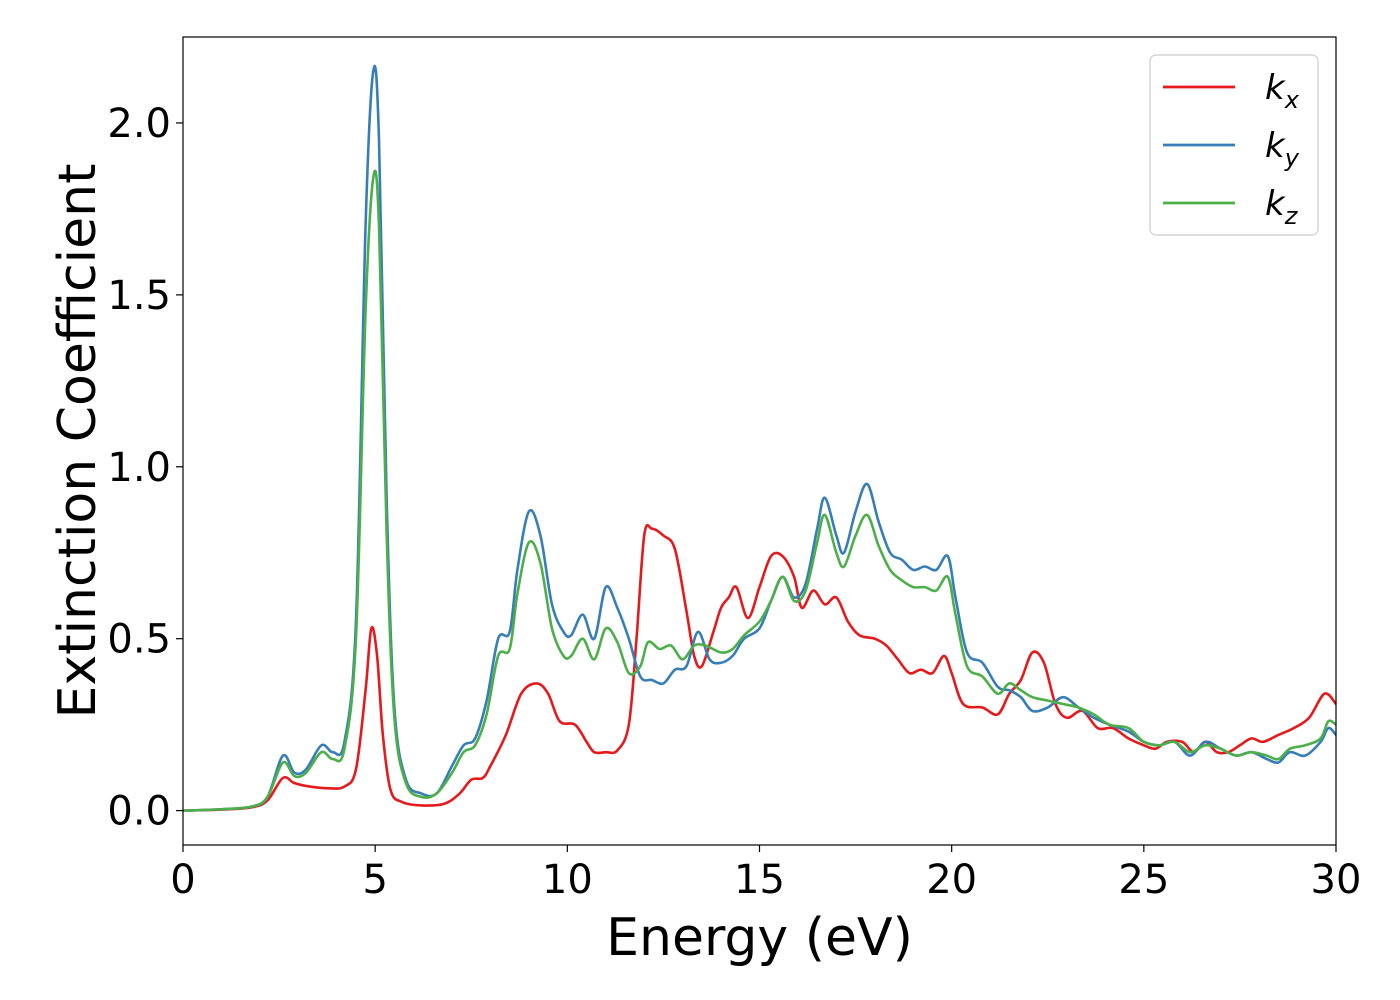 This screenshot has width=1400, height=1000. I want to click on x-tick-label: 30, so click(1336, 880).